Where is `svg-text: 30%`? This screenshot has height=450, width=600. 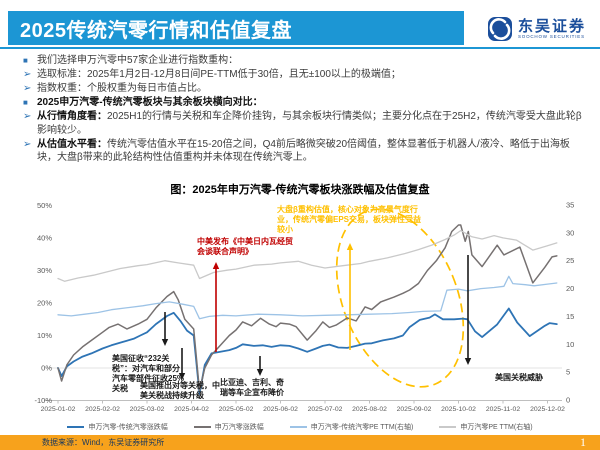
svg-text: 30% is located at coordinates (44, 270).